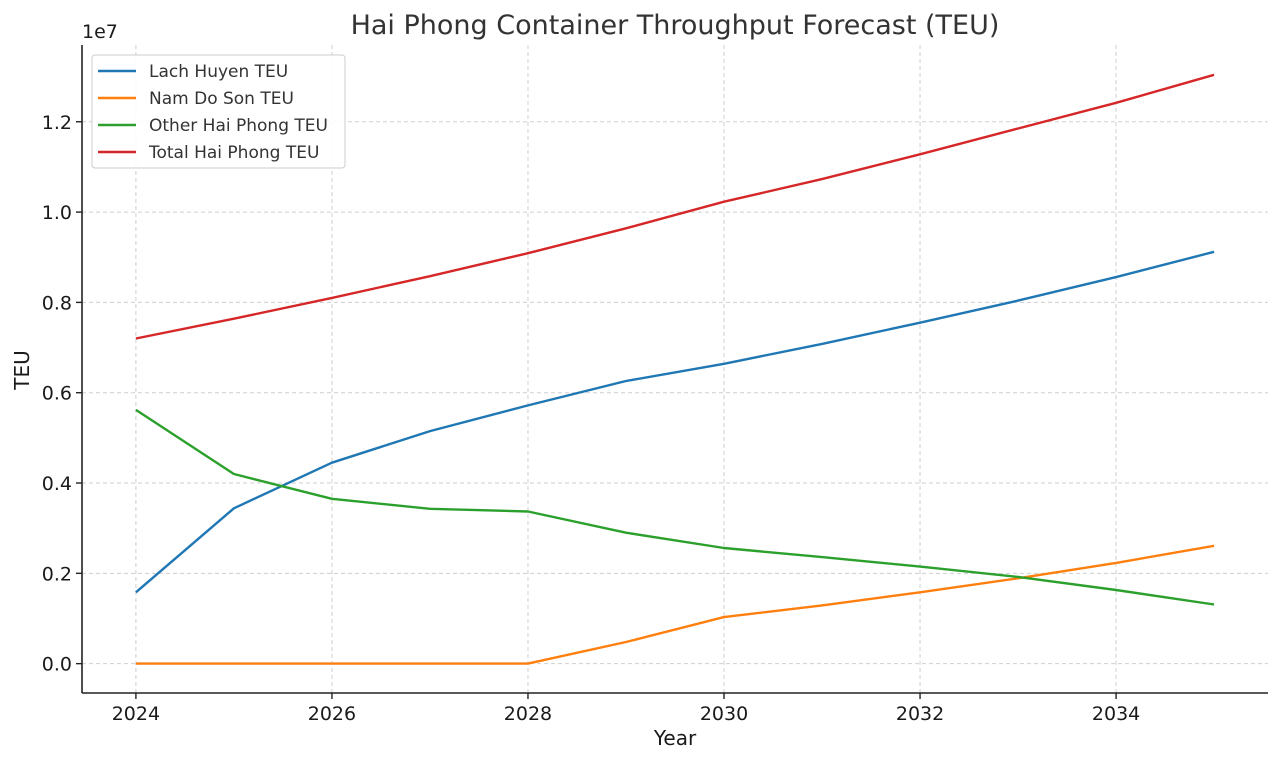 The image size is (1280, 763). I want to click on y-tick-label: 0.2, so click(57, 574).